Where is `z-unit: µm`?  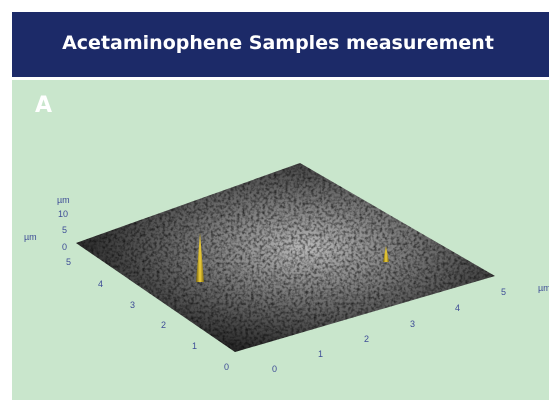
z-unit: µm is located at coordinates (63, 200).